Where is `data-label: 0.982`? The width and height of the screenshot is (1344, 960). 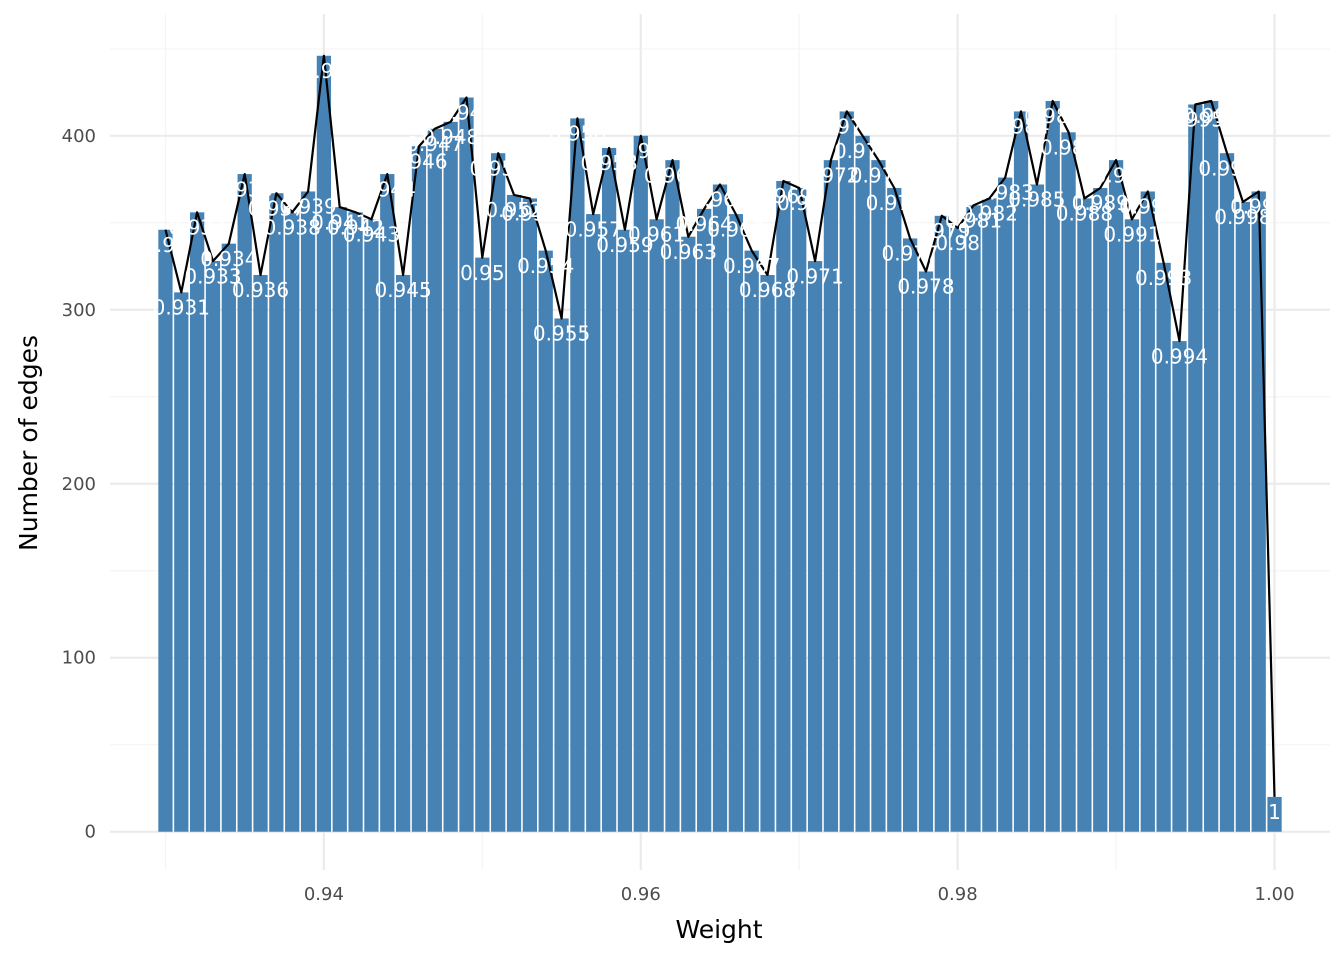 data-label: 0.982 is located at coordinates (989, 214).